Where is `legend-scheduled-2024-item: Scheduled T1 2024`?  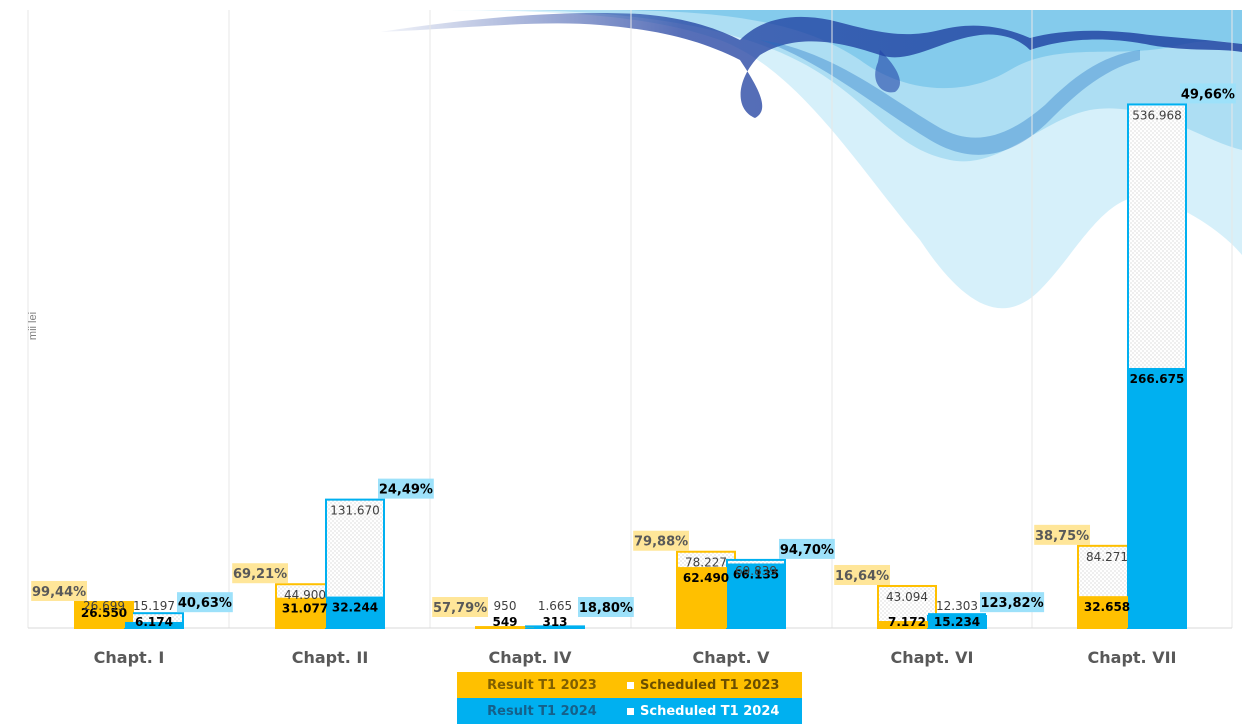
legend-scheduled-2024-item: Scheduled T1 2024 is located at coordinates (714, 711).